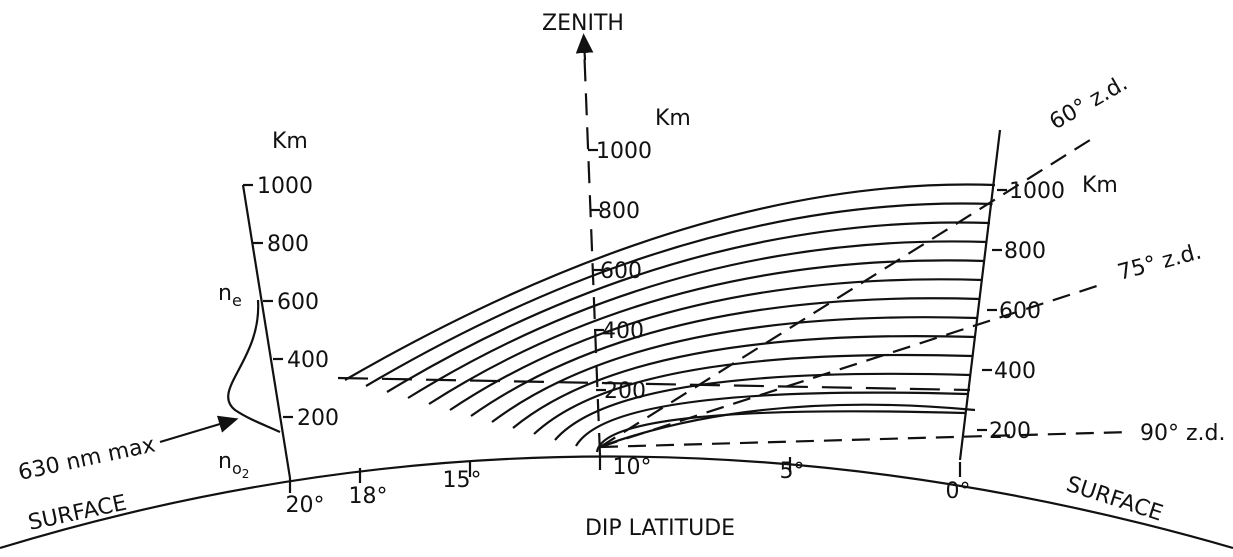 The width and height of the screenshot is (1233, 557). Describe the element at coordinates (1183, 433) in the screenshot. I see `zd-label: 90° z.d.` at that location.